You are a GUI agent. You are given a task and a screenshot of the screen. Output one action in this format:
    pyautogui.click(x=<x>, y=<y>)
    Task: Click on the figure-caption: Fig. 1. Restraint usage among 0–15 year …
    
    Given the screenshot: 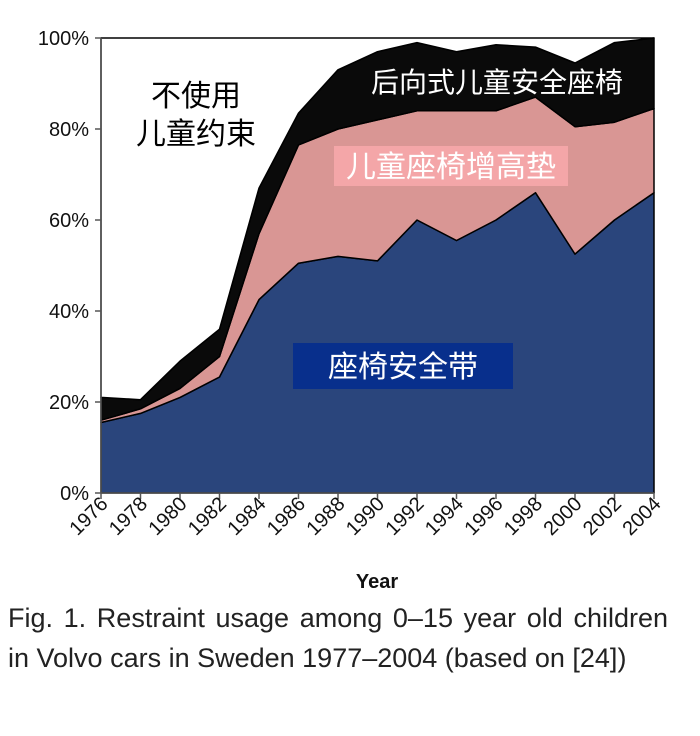 What is the action you would take?
    pyautogui.click(x=338, y=638)
    